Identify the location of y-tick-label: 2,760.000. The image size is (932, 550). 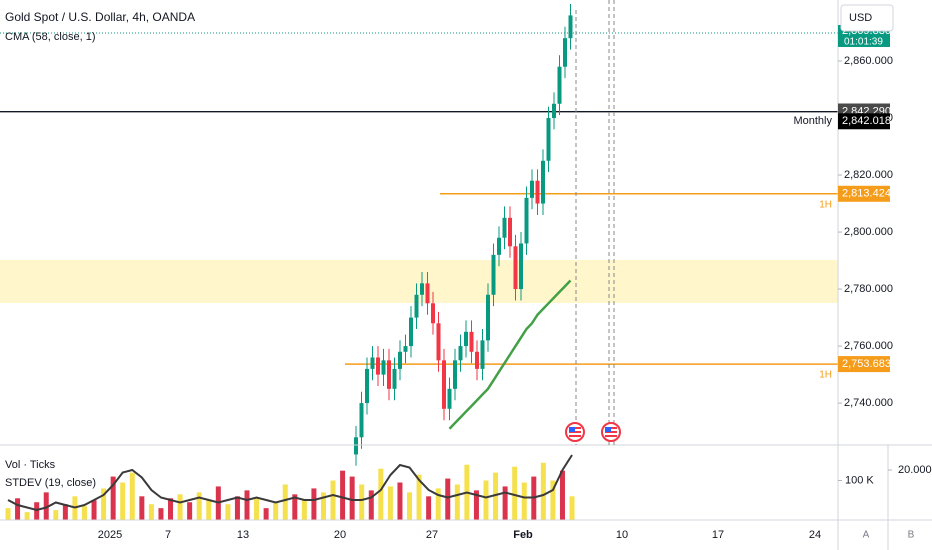
(868, 346).